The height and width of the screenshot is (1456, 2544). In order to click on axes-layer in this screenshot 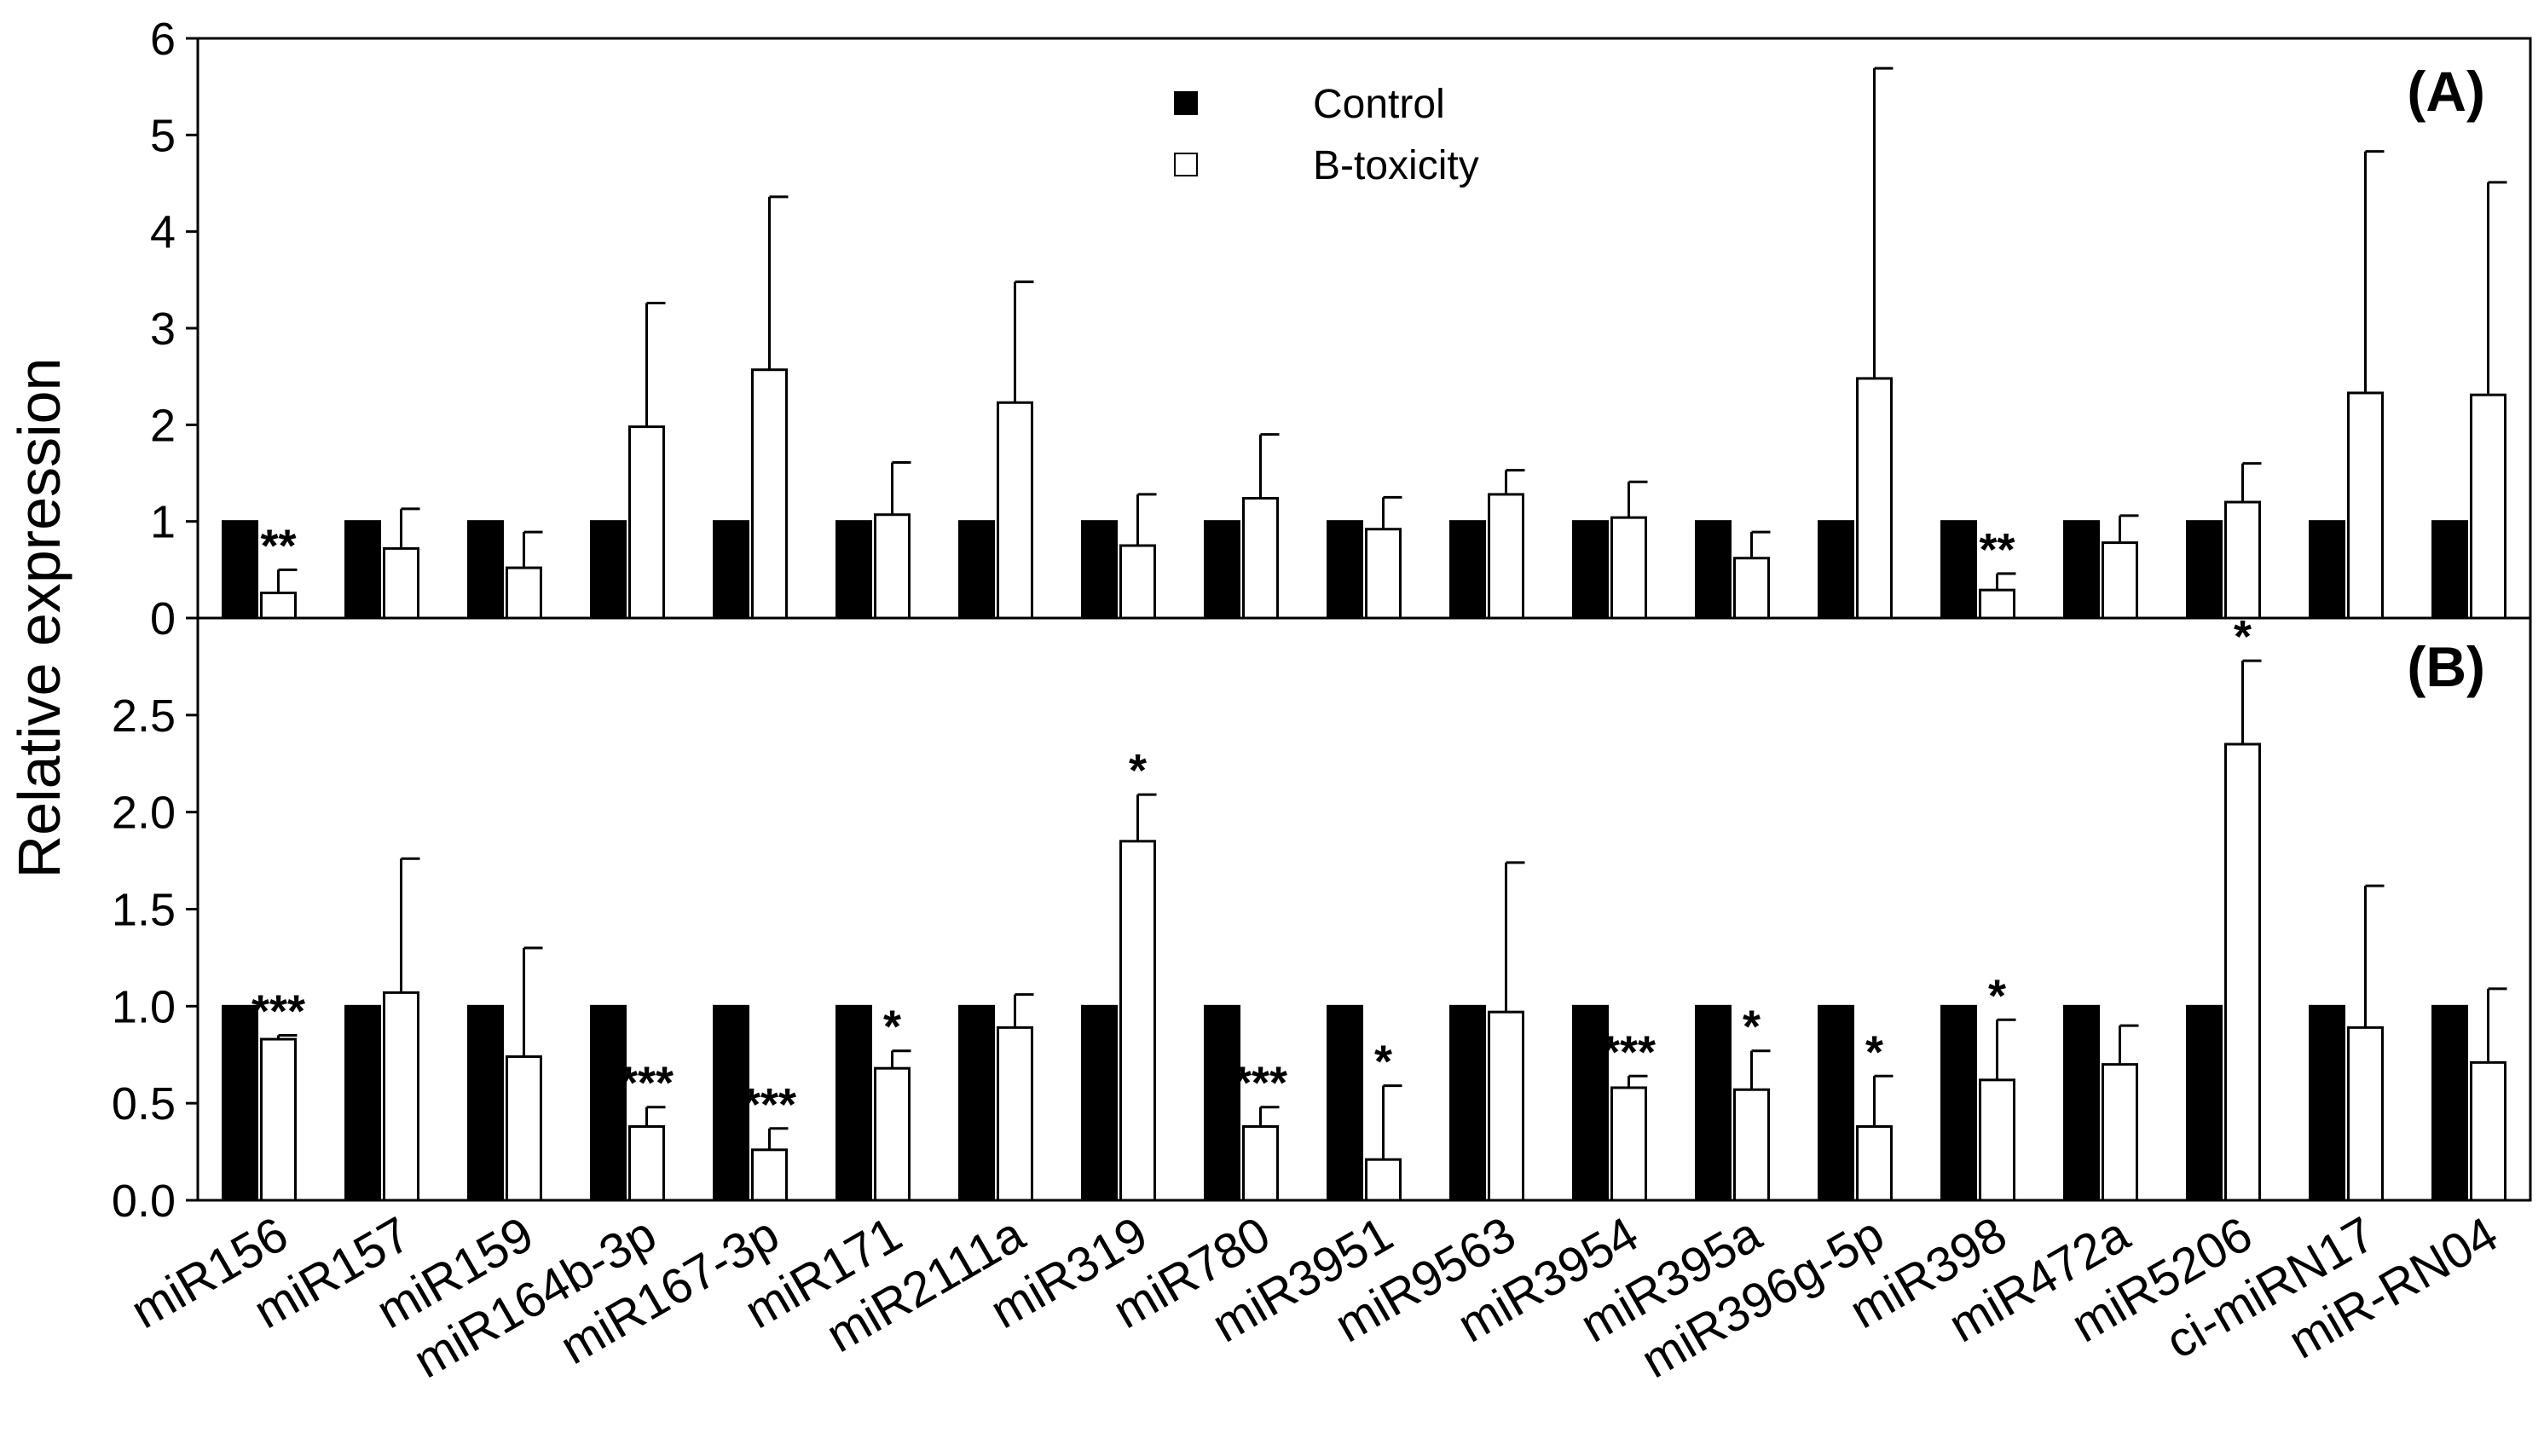, I will do `click(192, 619)`.